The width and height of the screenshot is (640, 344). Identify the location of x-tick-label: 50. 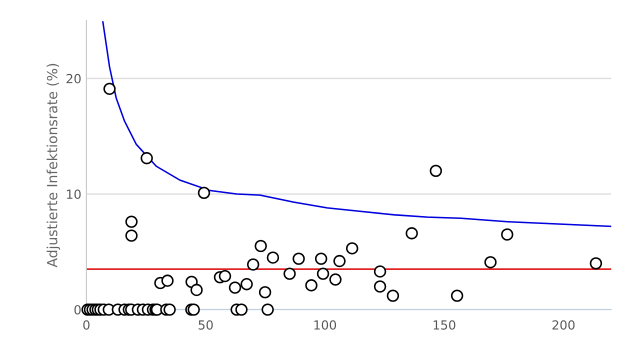
(205, 325).